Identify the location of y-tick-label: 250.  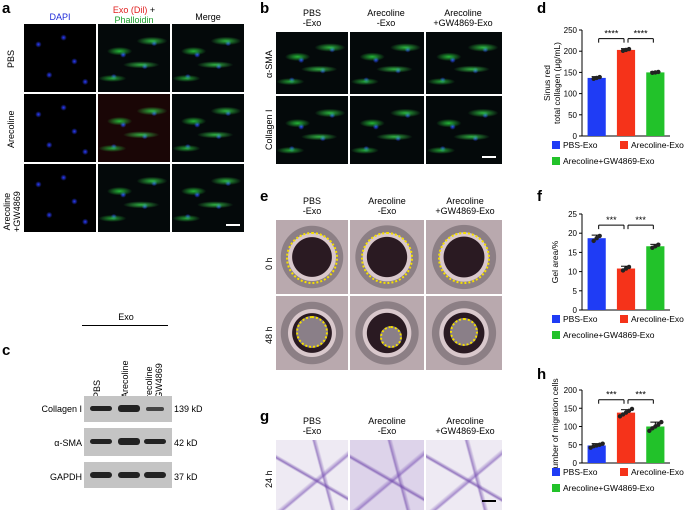
(571, 30).